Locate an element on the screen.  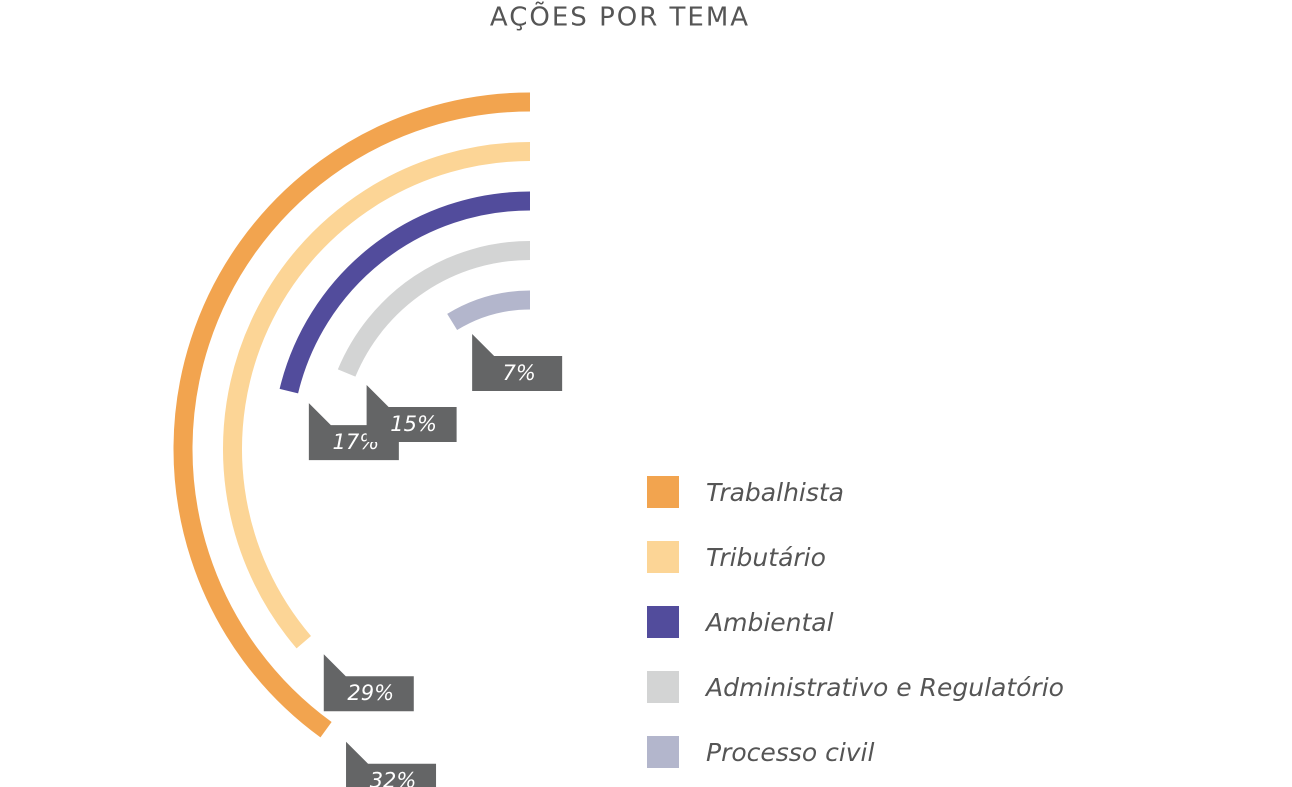
value-label: 29% is located at coordinates (370, 693).